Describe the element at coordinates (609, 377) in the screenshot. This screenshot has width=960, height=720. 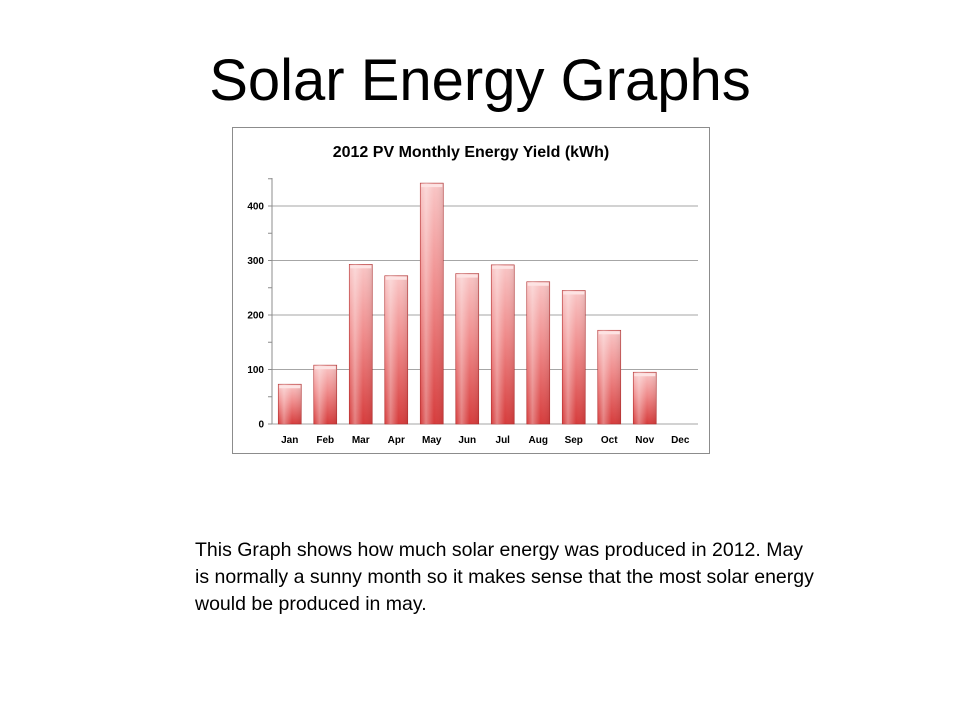
I see `bar-sheen-oct` at that location.